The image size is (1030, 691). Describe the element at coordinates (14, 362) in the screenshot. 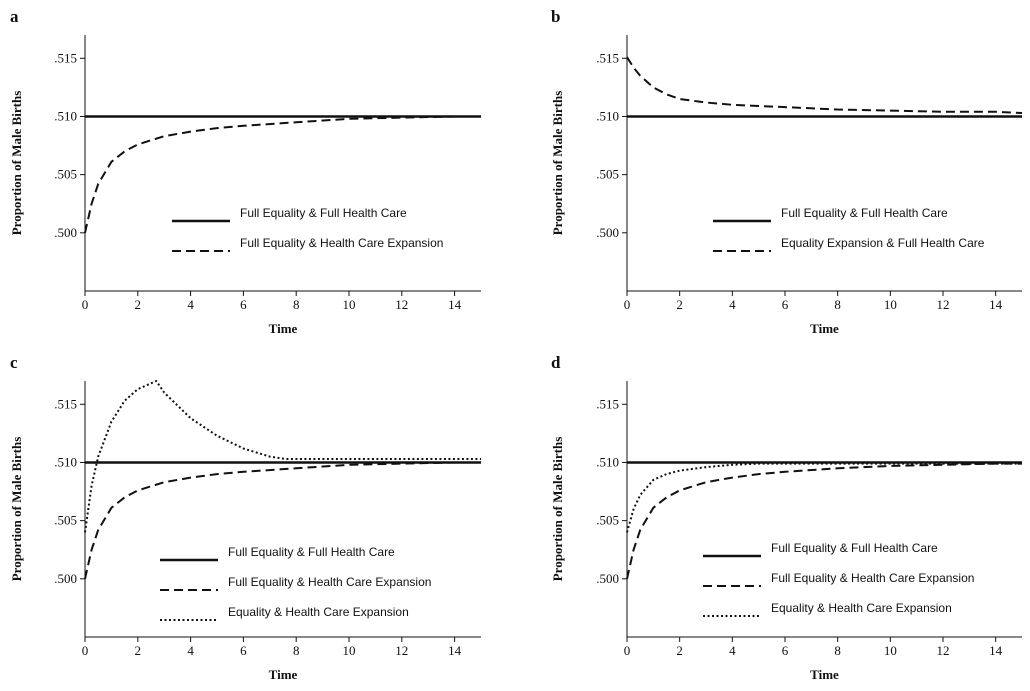

I see `panel-letter: c` at that location.